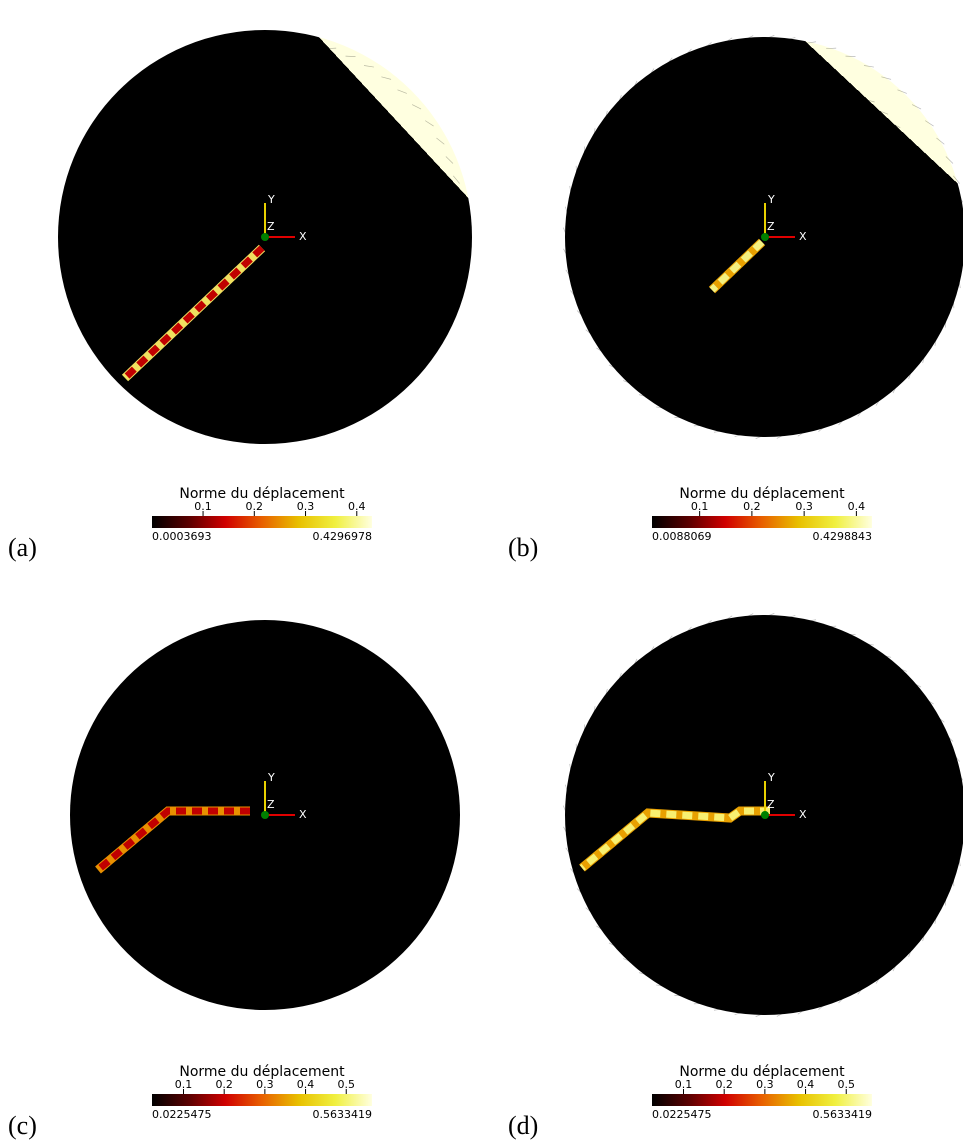 Image resolution: width=963 pixels, height=1140 pixels. I want to click on colorbar-max: 0.4296978, so click(343, 536).